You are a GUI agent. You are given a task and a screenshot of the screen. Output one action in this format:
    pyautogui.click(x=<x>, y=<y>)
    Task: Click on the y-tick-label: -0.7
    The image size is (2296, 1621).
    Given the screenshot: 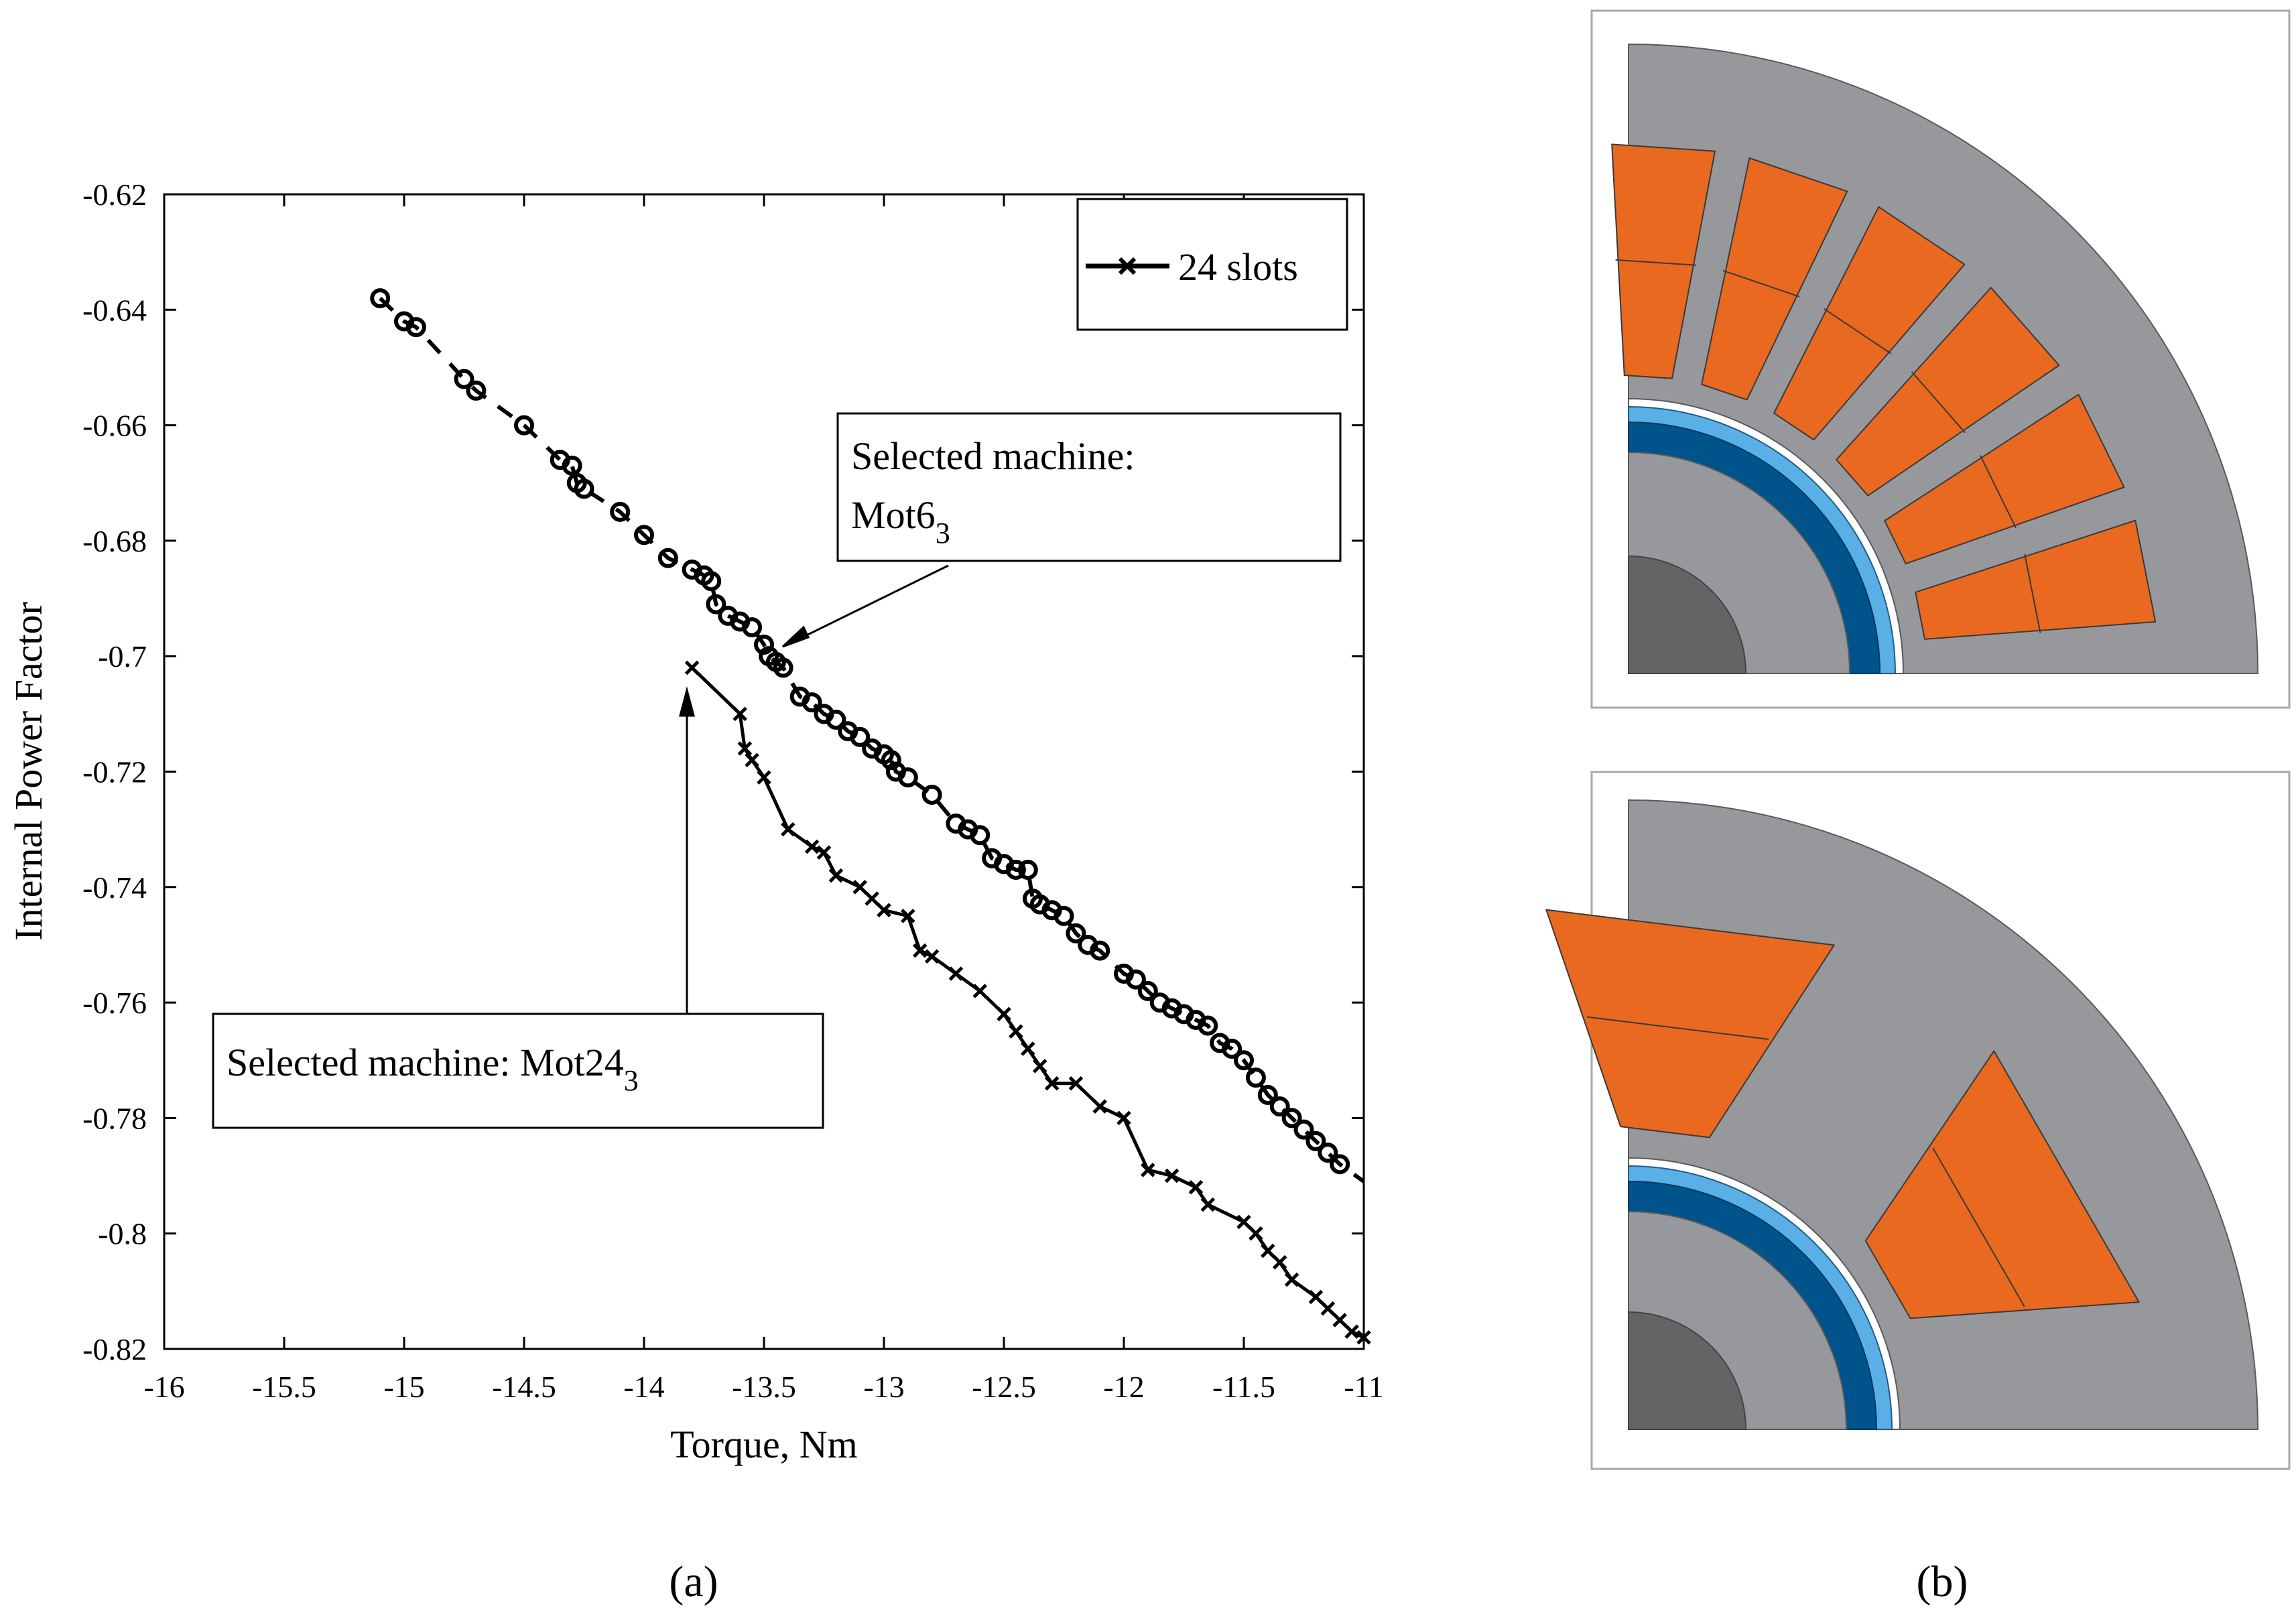 What is the action you would take?
    pyautogui.click(x=122, y=656)
    